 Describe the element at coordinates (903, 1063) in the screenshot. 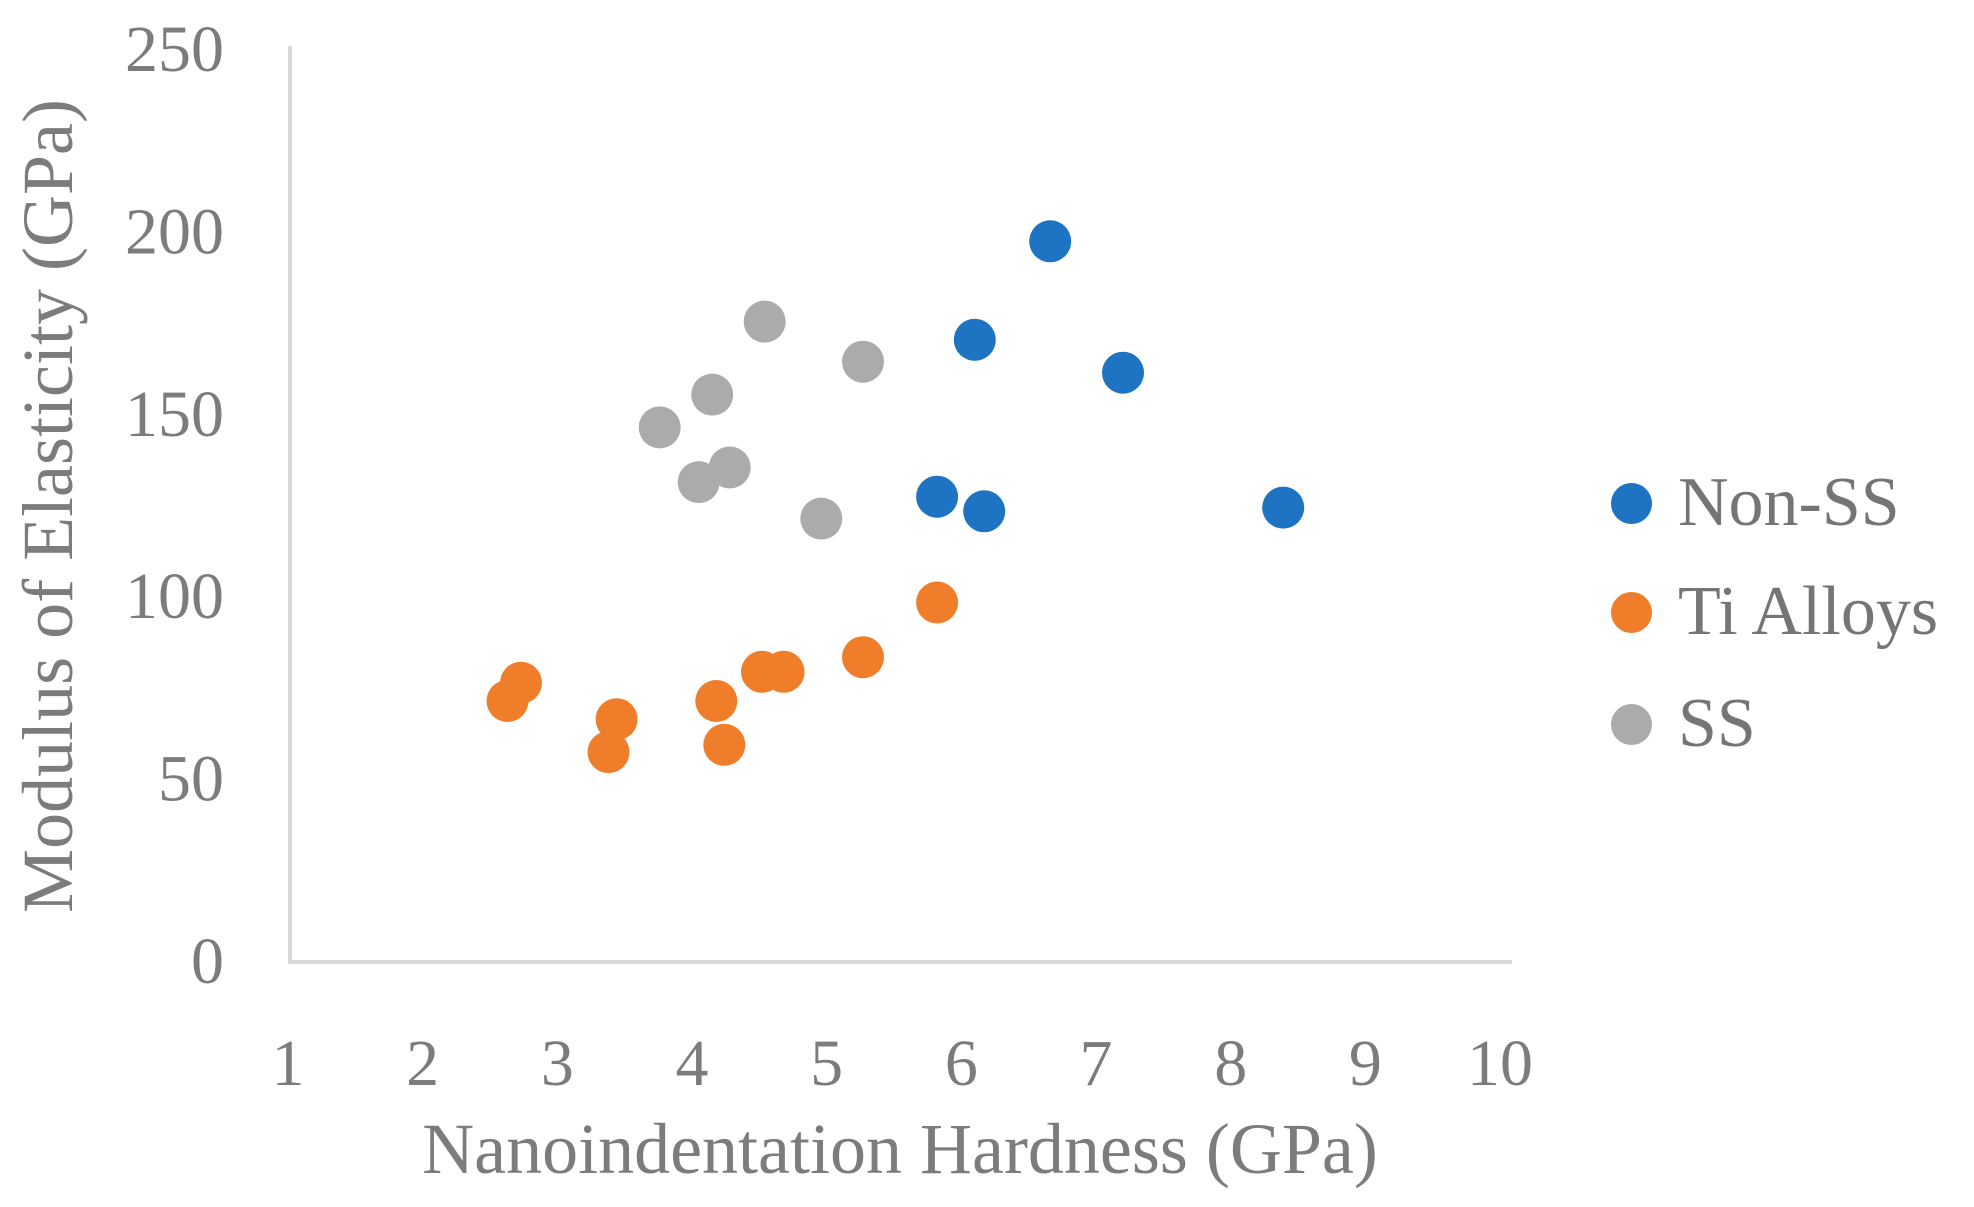

I see `x-axis-tick-labels: 1 2 3 4 5 6 7 8 9 10` at that location.